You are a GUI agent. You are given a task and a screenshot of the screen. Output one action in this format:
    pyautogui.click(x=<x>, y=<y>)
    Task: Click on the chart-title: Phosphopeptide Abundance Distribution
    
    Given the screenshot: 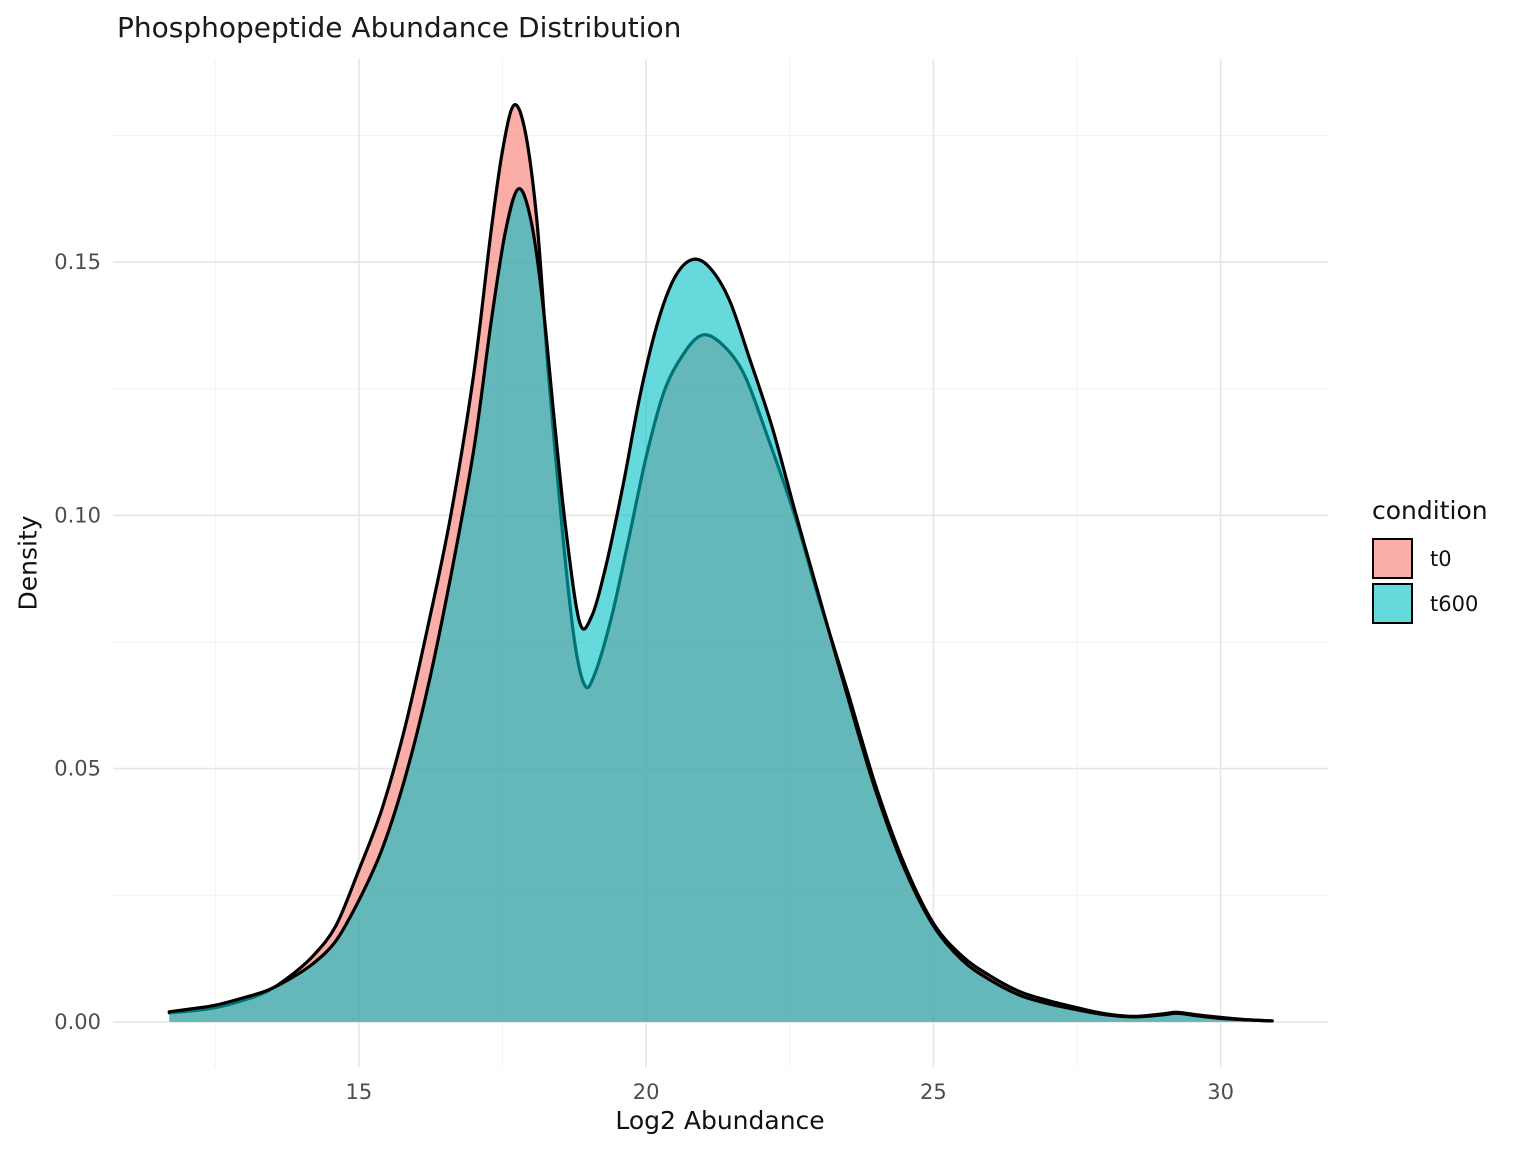 What is the action you would take?
    pyautogui.click(x=399, y=27)
    